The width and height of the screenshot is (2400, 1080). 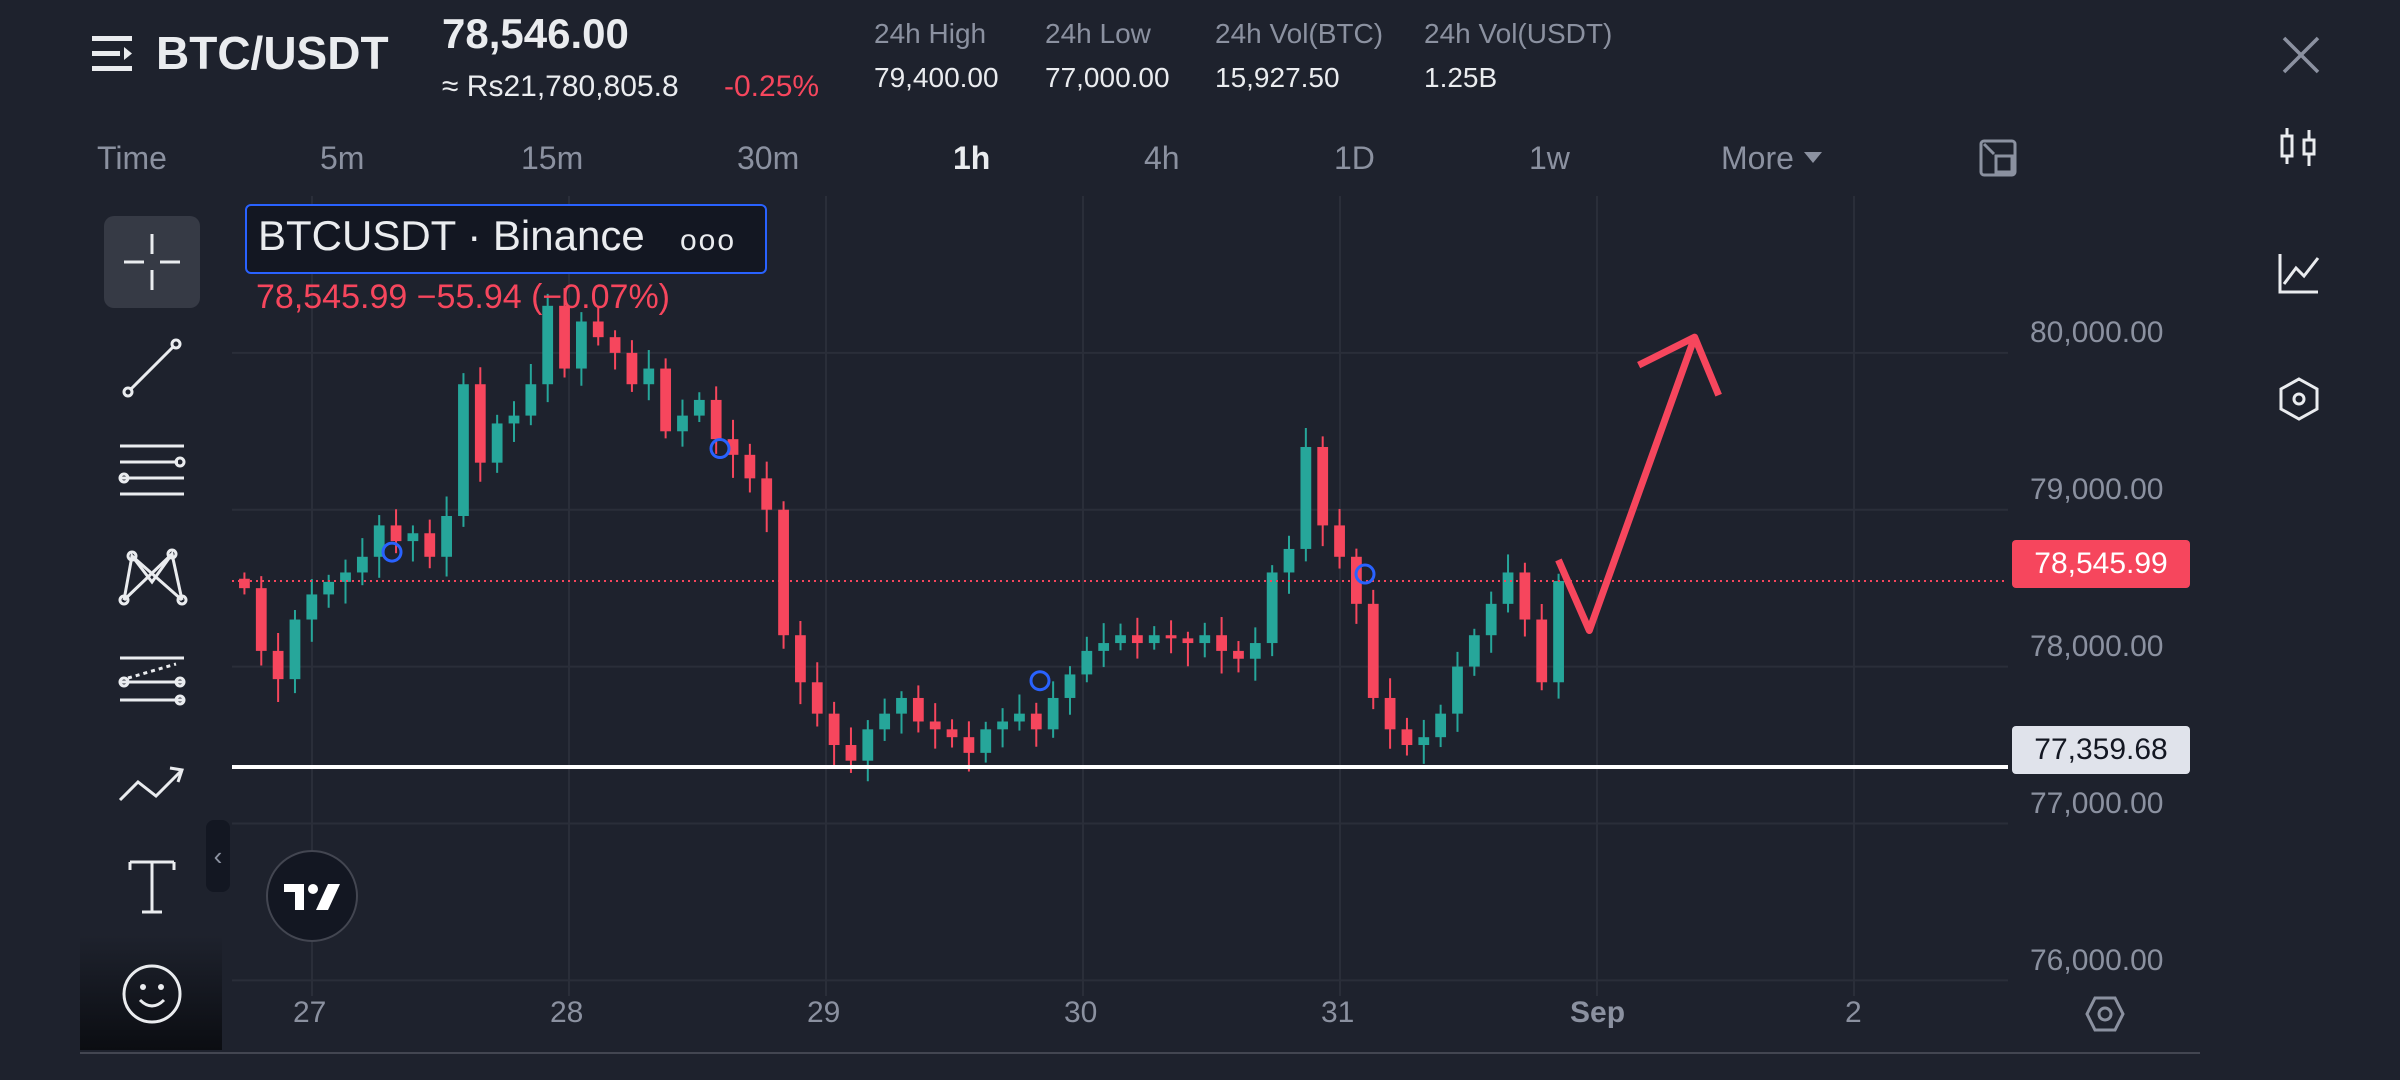 I want to click on collapse-toolbar-button: ‹, so click(x=218, y=856).